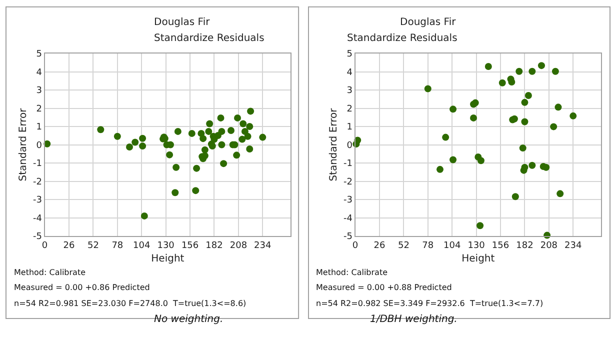 This screenshot has height=343, width=614. What do you see at coordinates (82, 287) in the screenshot?
I see `text: Measured = 0.00 +0.86 Predicted` at bounding box center [82, 287].